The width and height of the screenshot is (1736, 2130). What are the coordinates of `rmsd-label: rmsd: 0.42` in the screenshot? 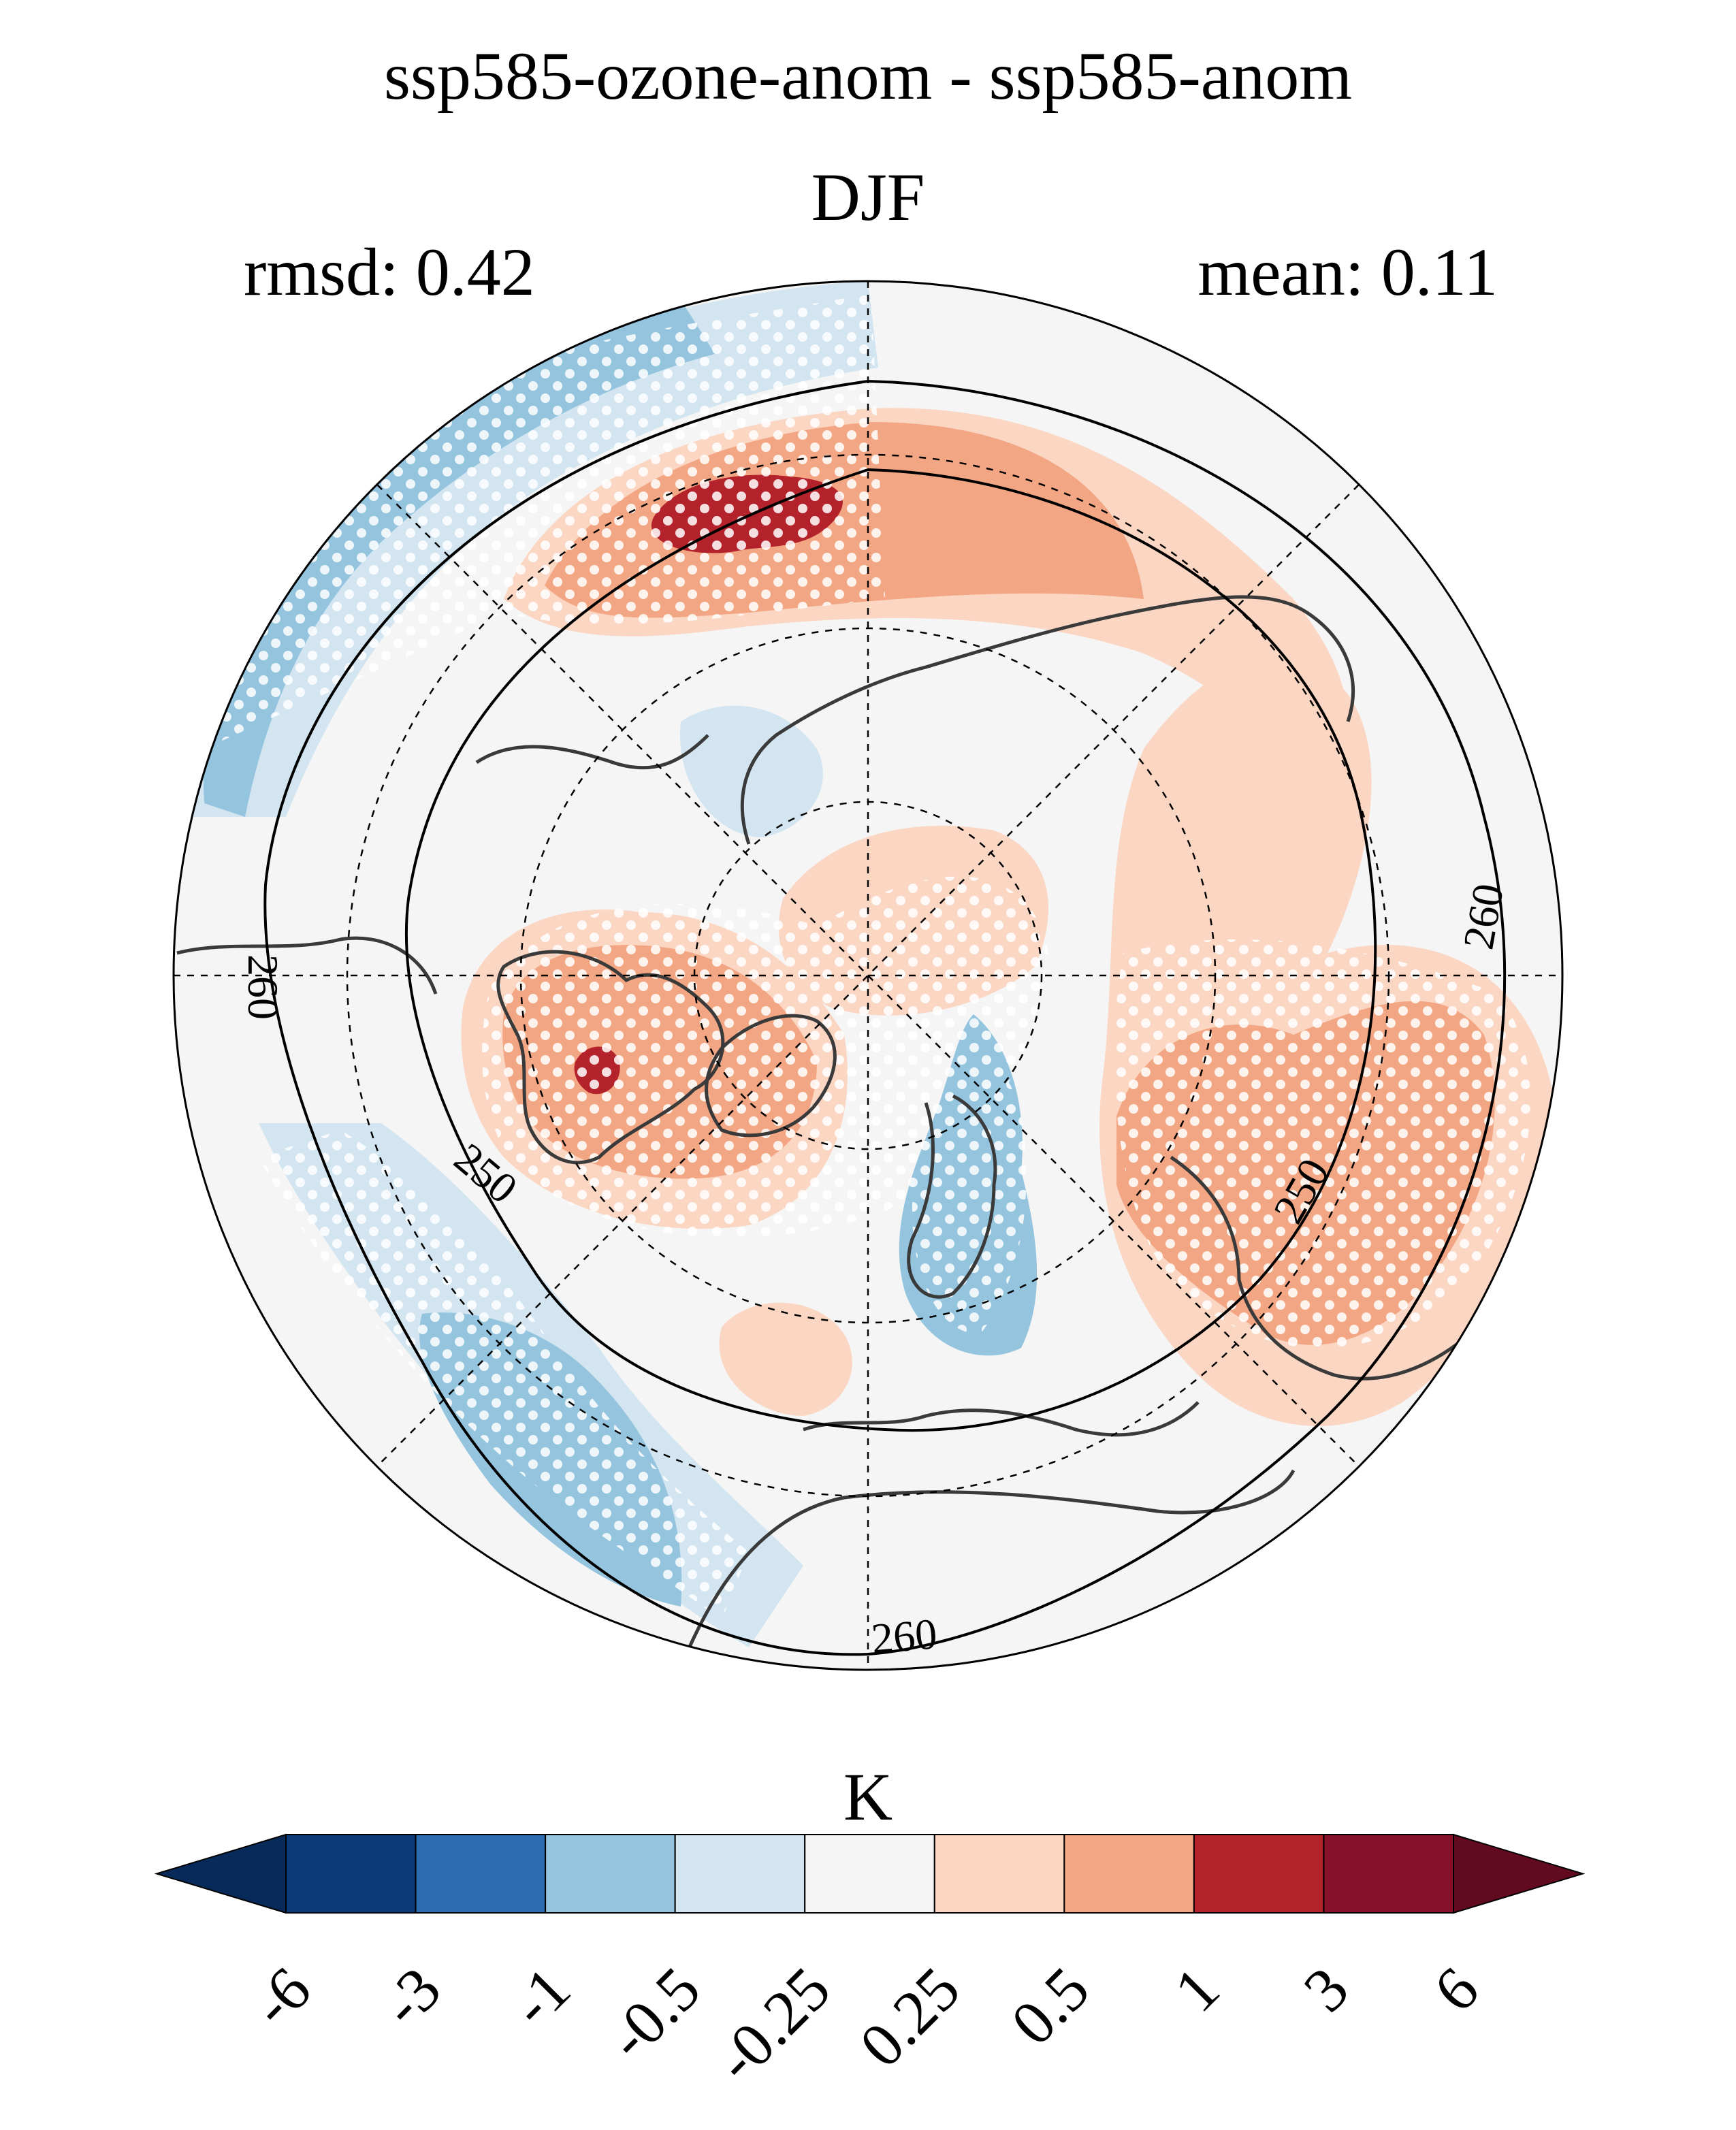 It's located at (389, 272).